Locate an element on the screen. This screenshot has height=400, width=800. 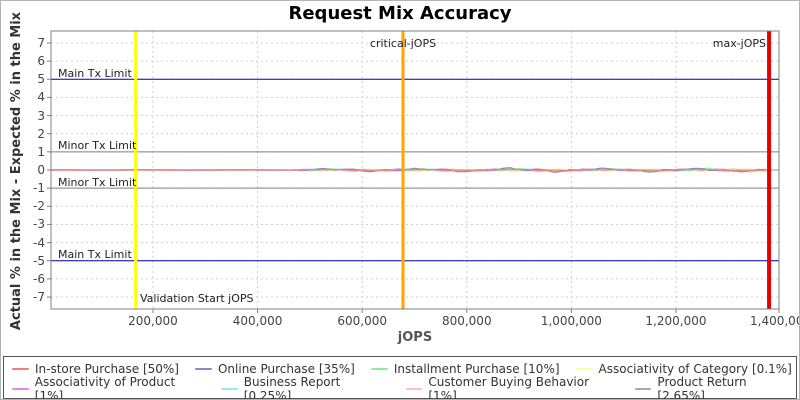
y-tick-label: -2 is located at coordinates (39, 206).